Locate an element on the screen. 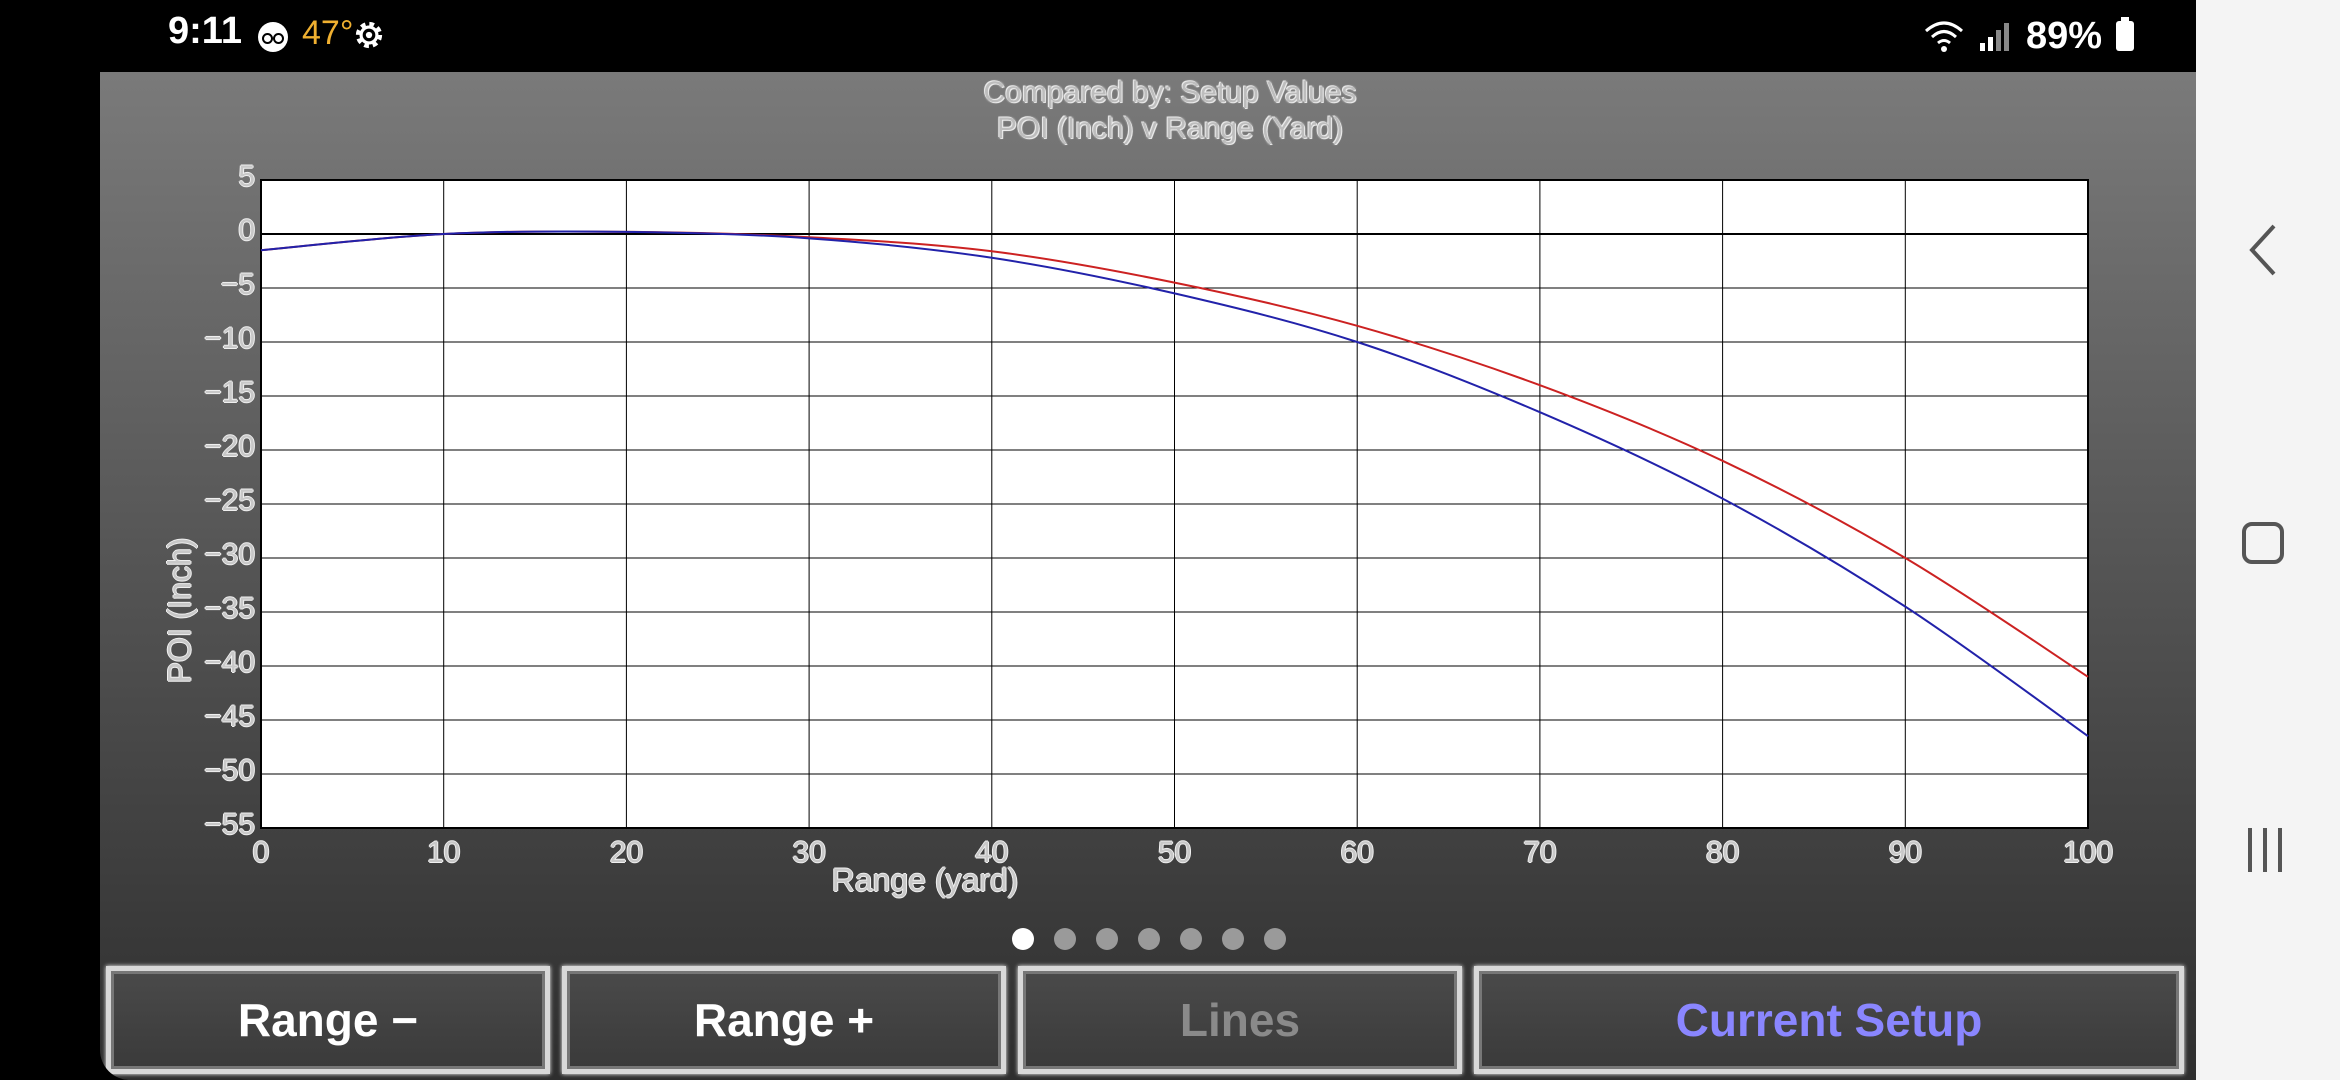 This screenshot has width=2340, height=1080. x-tick-label: 50 is located at coordinates (1174, 852).